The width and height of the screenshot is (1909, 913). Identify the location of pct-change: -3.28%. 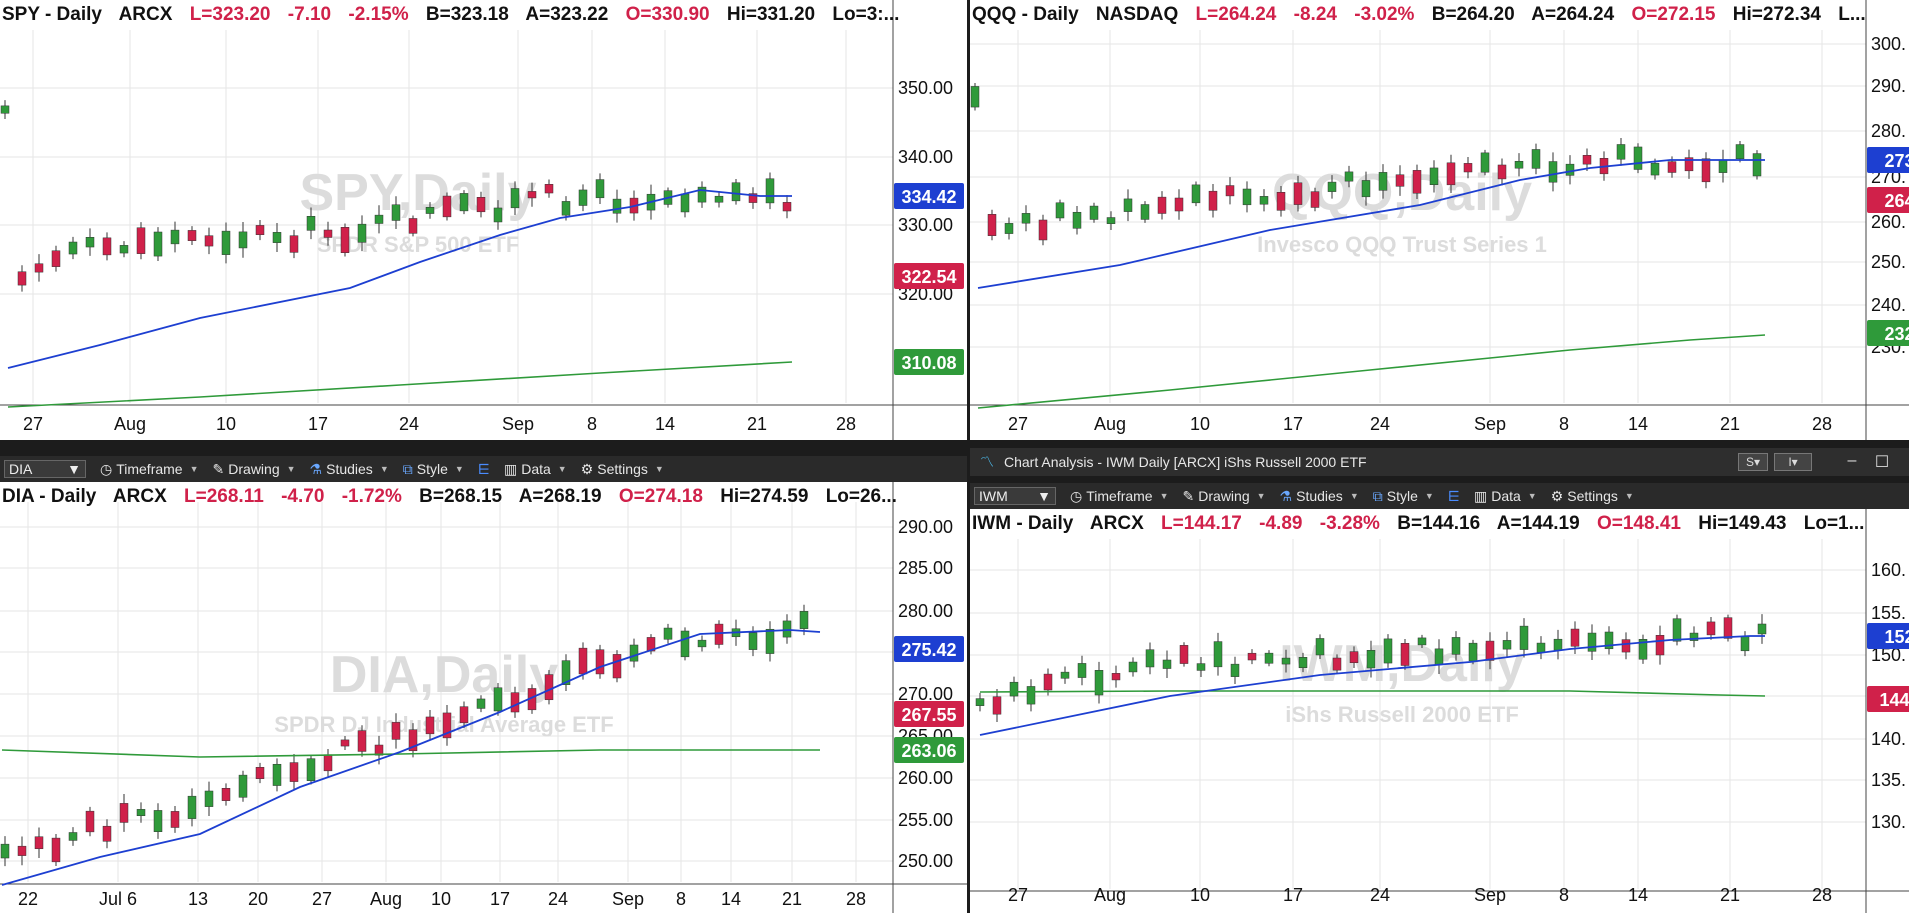
(1349, 523).